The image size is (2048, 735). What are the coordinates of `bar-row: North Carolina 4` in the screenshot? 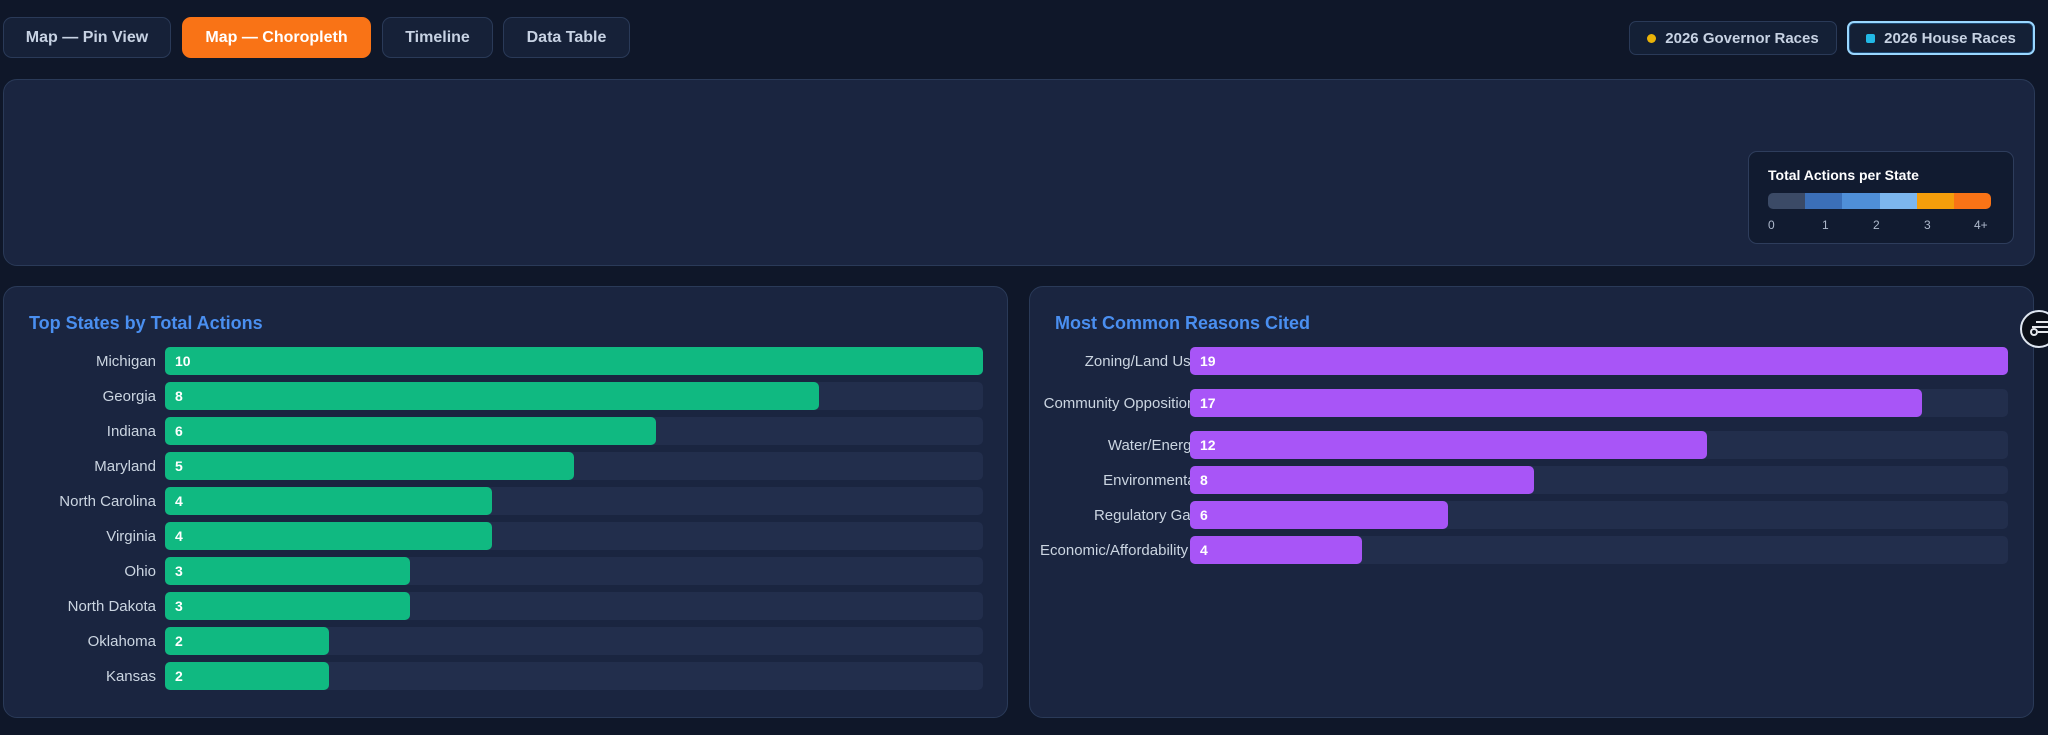 It's located at (505, 501).